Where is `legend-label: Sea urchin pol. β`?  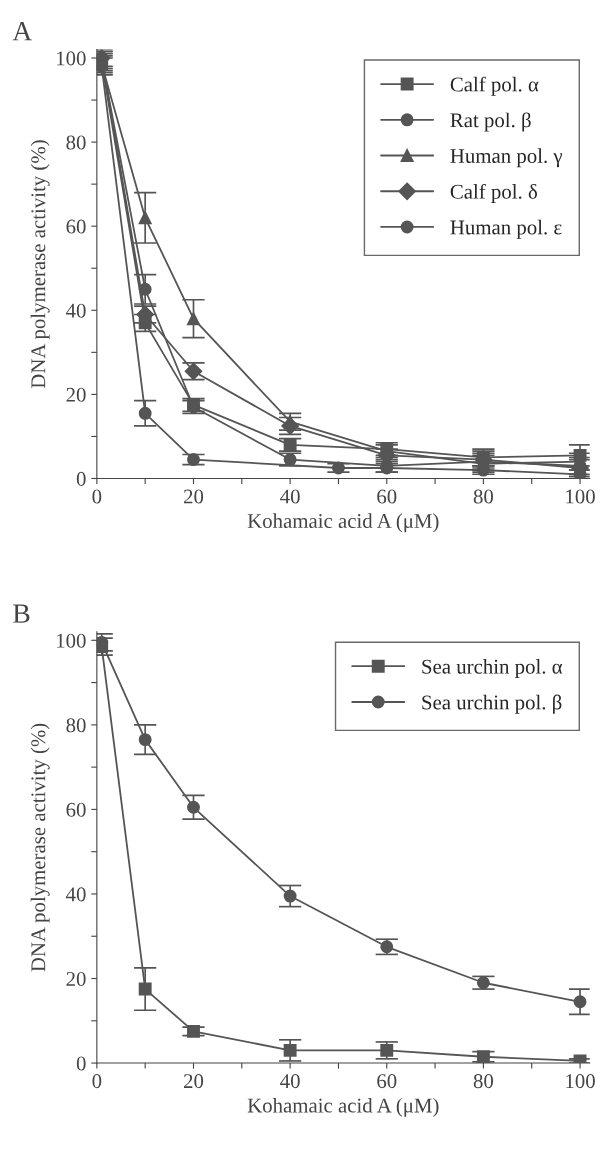
legend-label: Sea urchin pol. β is located at coordinates (492, 704).